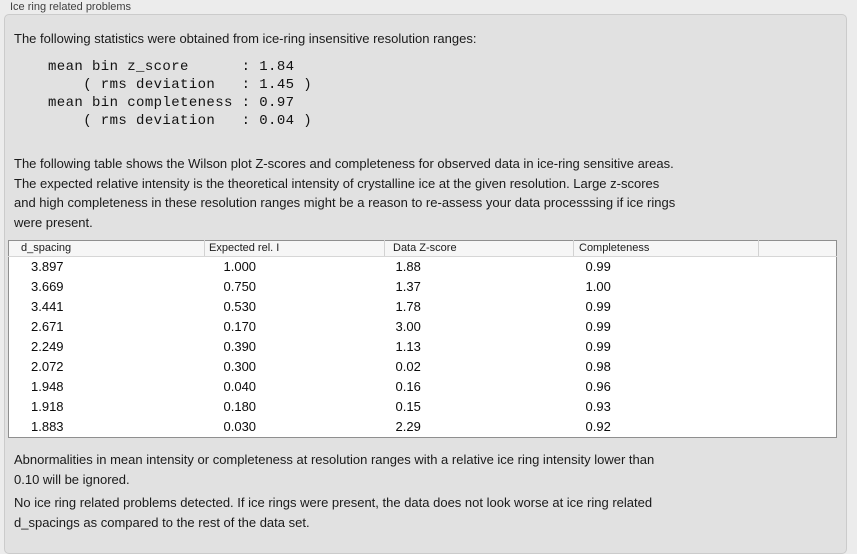  What do you see at coordinates (408, 326) in the screenshot?
I see `table-cell: 3.00` at bounding box center [408, 326].